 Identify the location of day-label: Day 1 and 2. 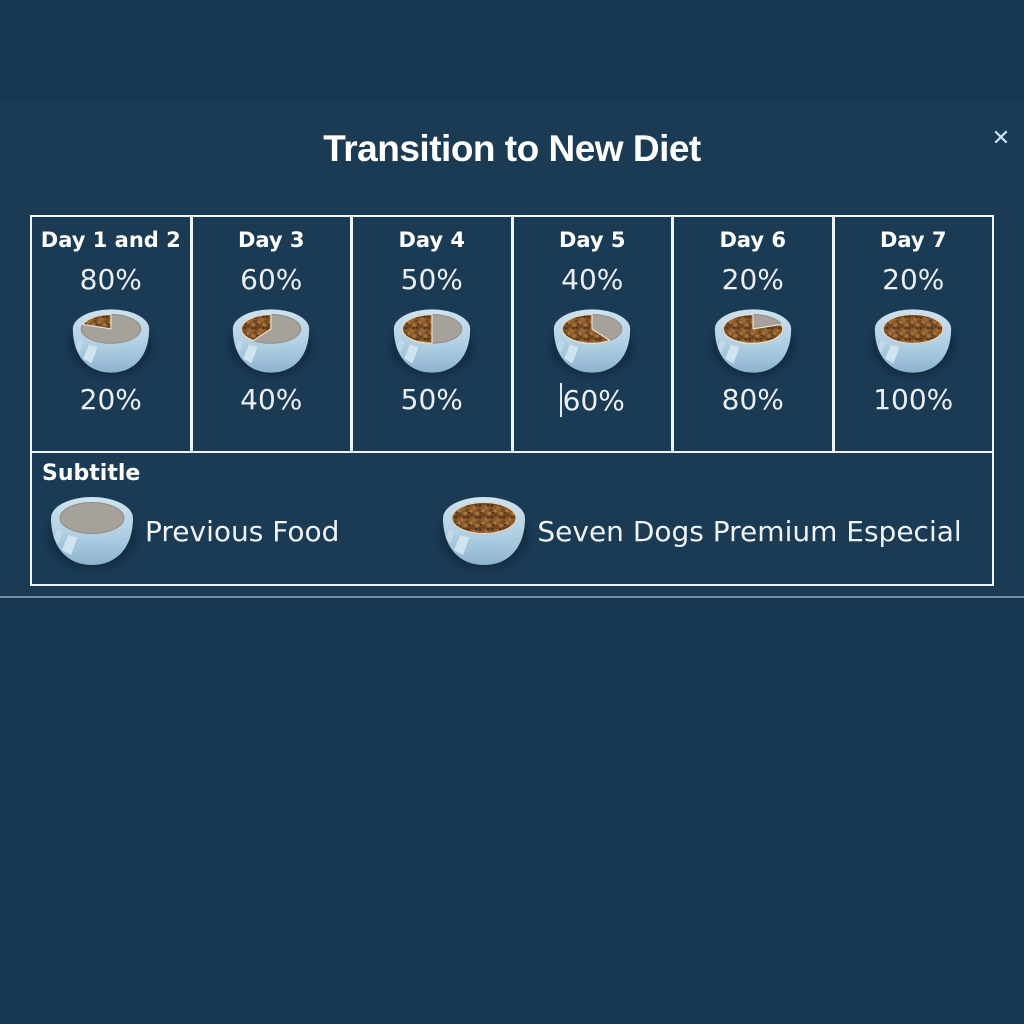
(110, 240).